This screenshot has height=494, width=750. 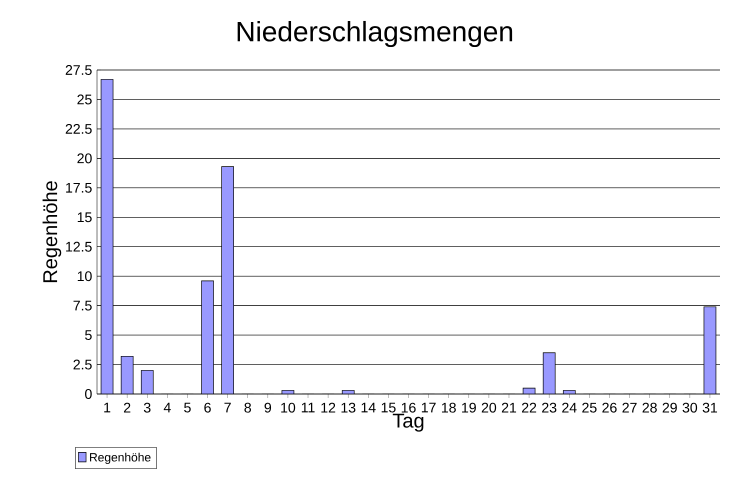 What do you see at coordinates (509, 407) in the screenshot?
I see `x-tick-label: 21` at bounding box center [509, 407].